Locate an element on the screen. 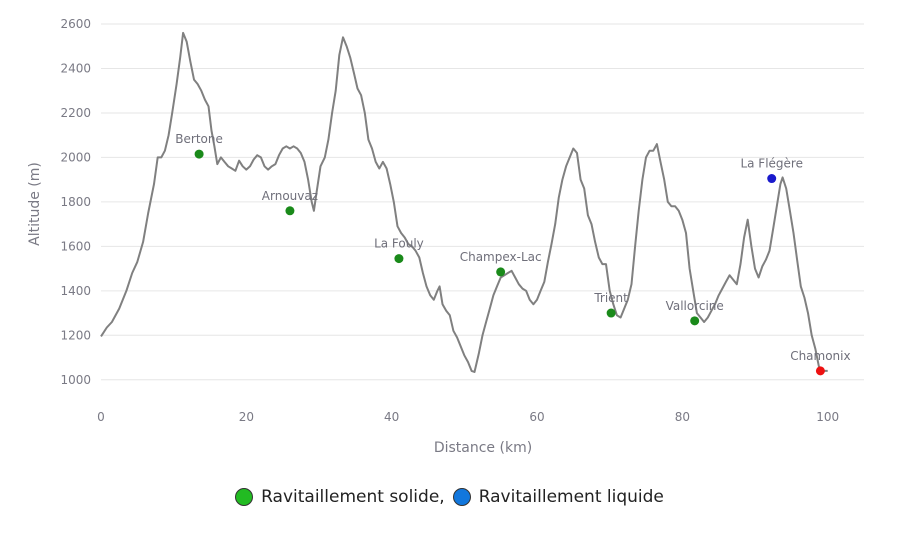 The height and width of the screenshot is (549, 899). aid-station: La Flégère is located at coordinates (771, 170).